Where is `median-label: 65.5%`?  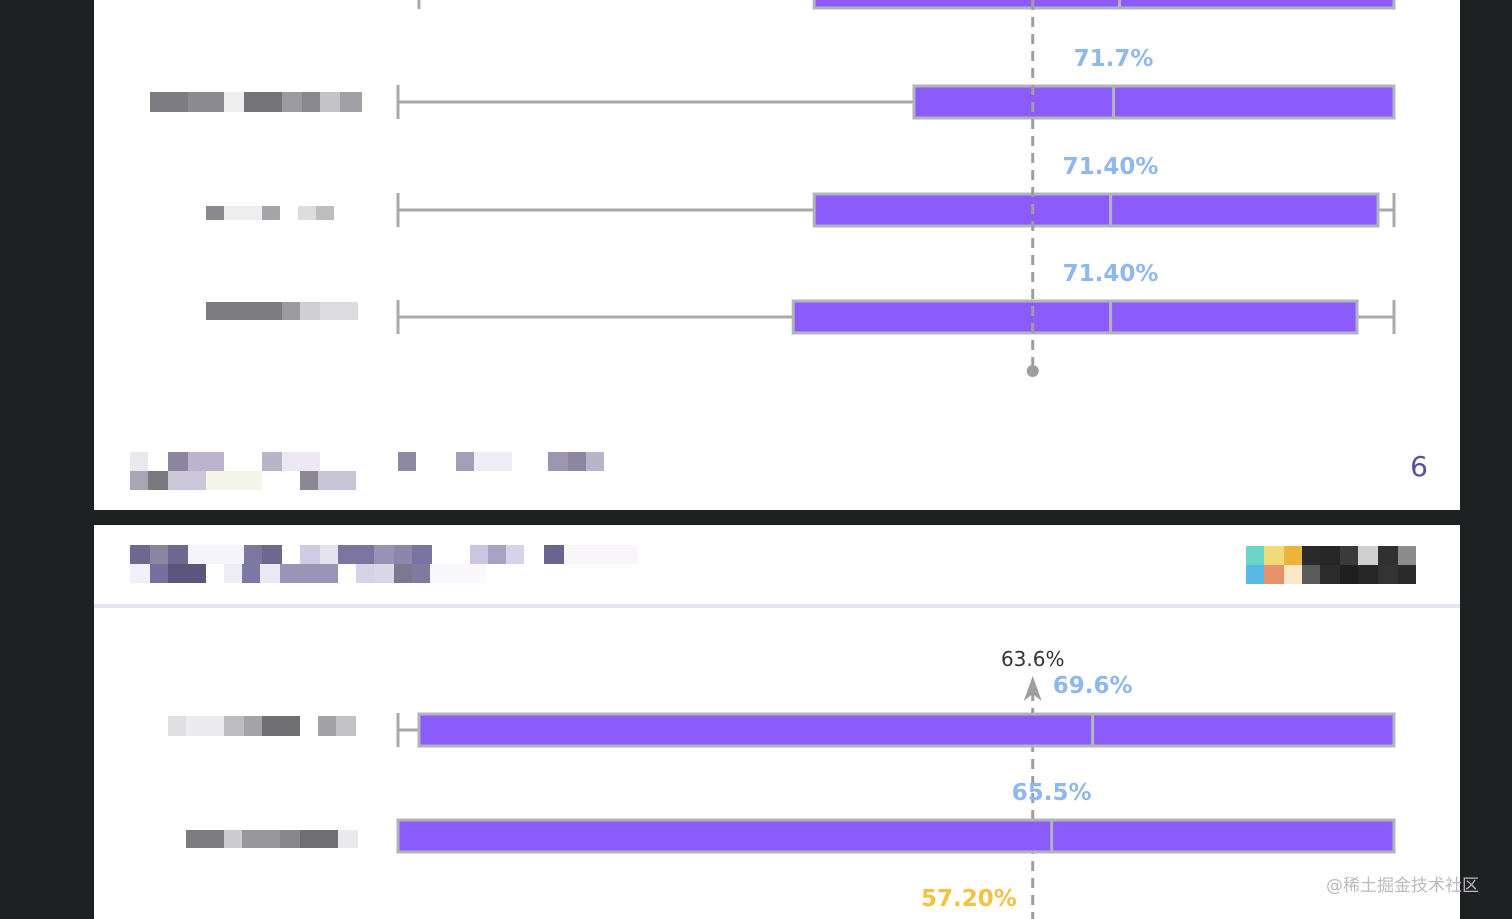
median-label: 65.5% is located at coordinates (1052, 793).